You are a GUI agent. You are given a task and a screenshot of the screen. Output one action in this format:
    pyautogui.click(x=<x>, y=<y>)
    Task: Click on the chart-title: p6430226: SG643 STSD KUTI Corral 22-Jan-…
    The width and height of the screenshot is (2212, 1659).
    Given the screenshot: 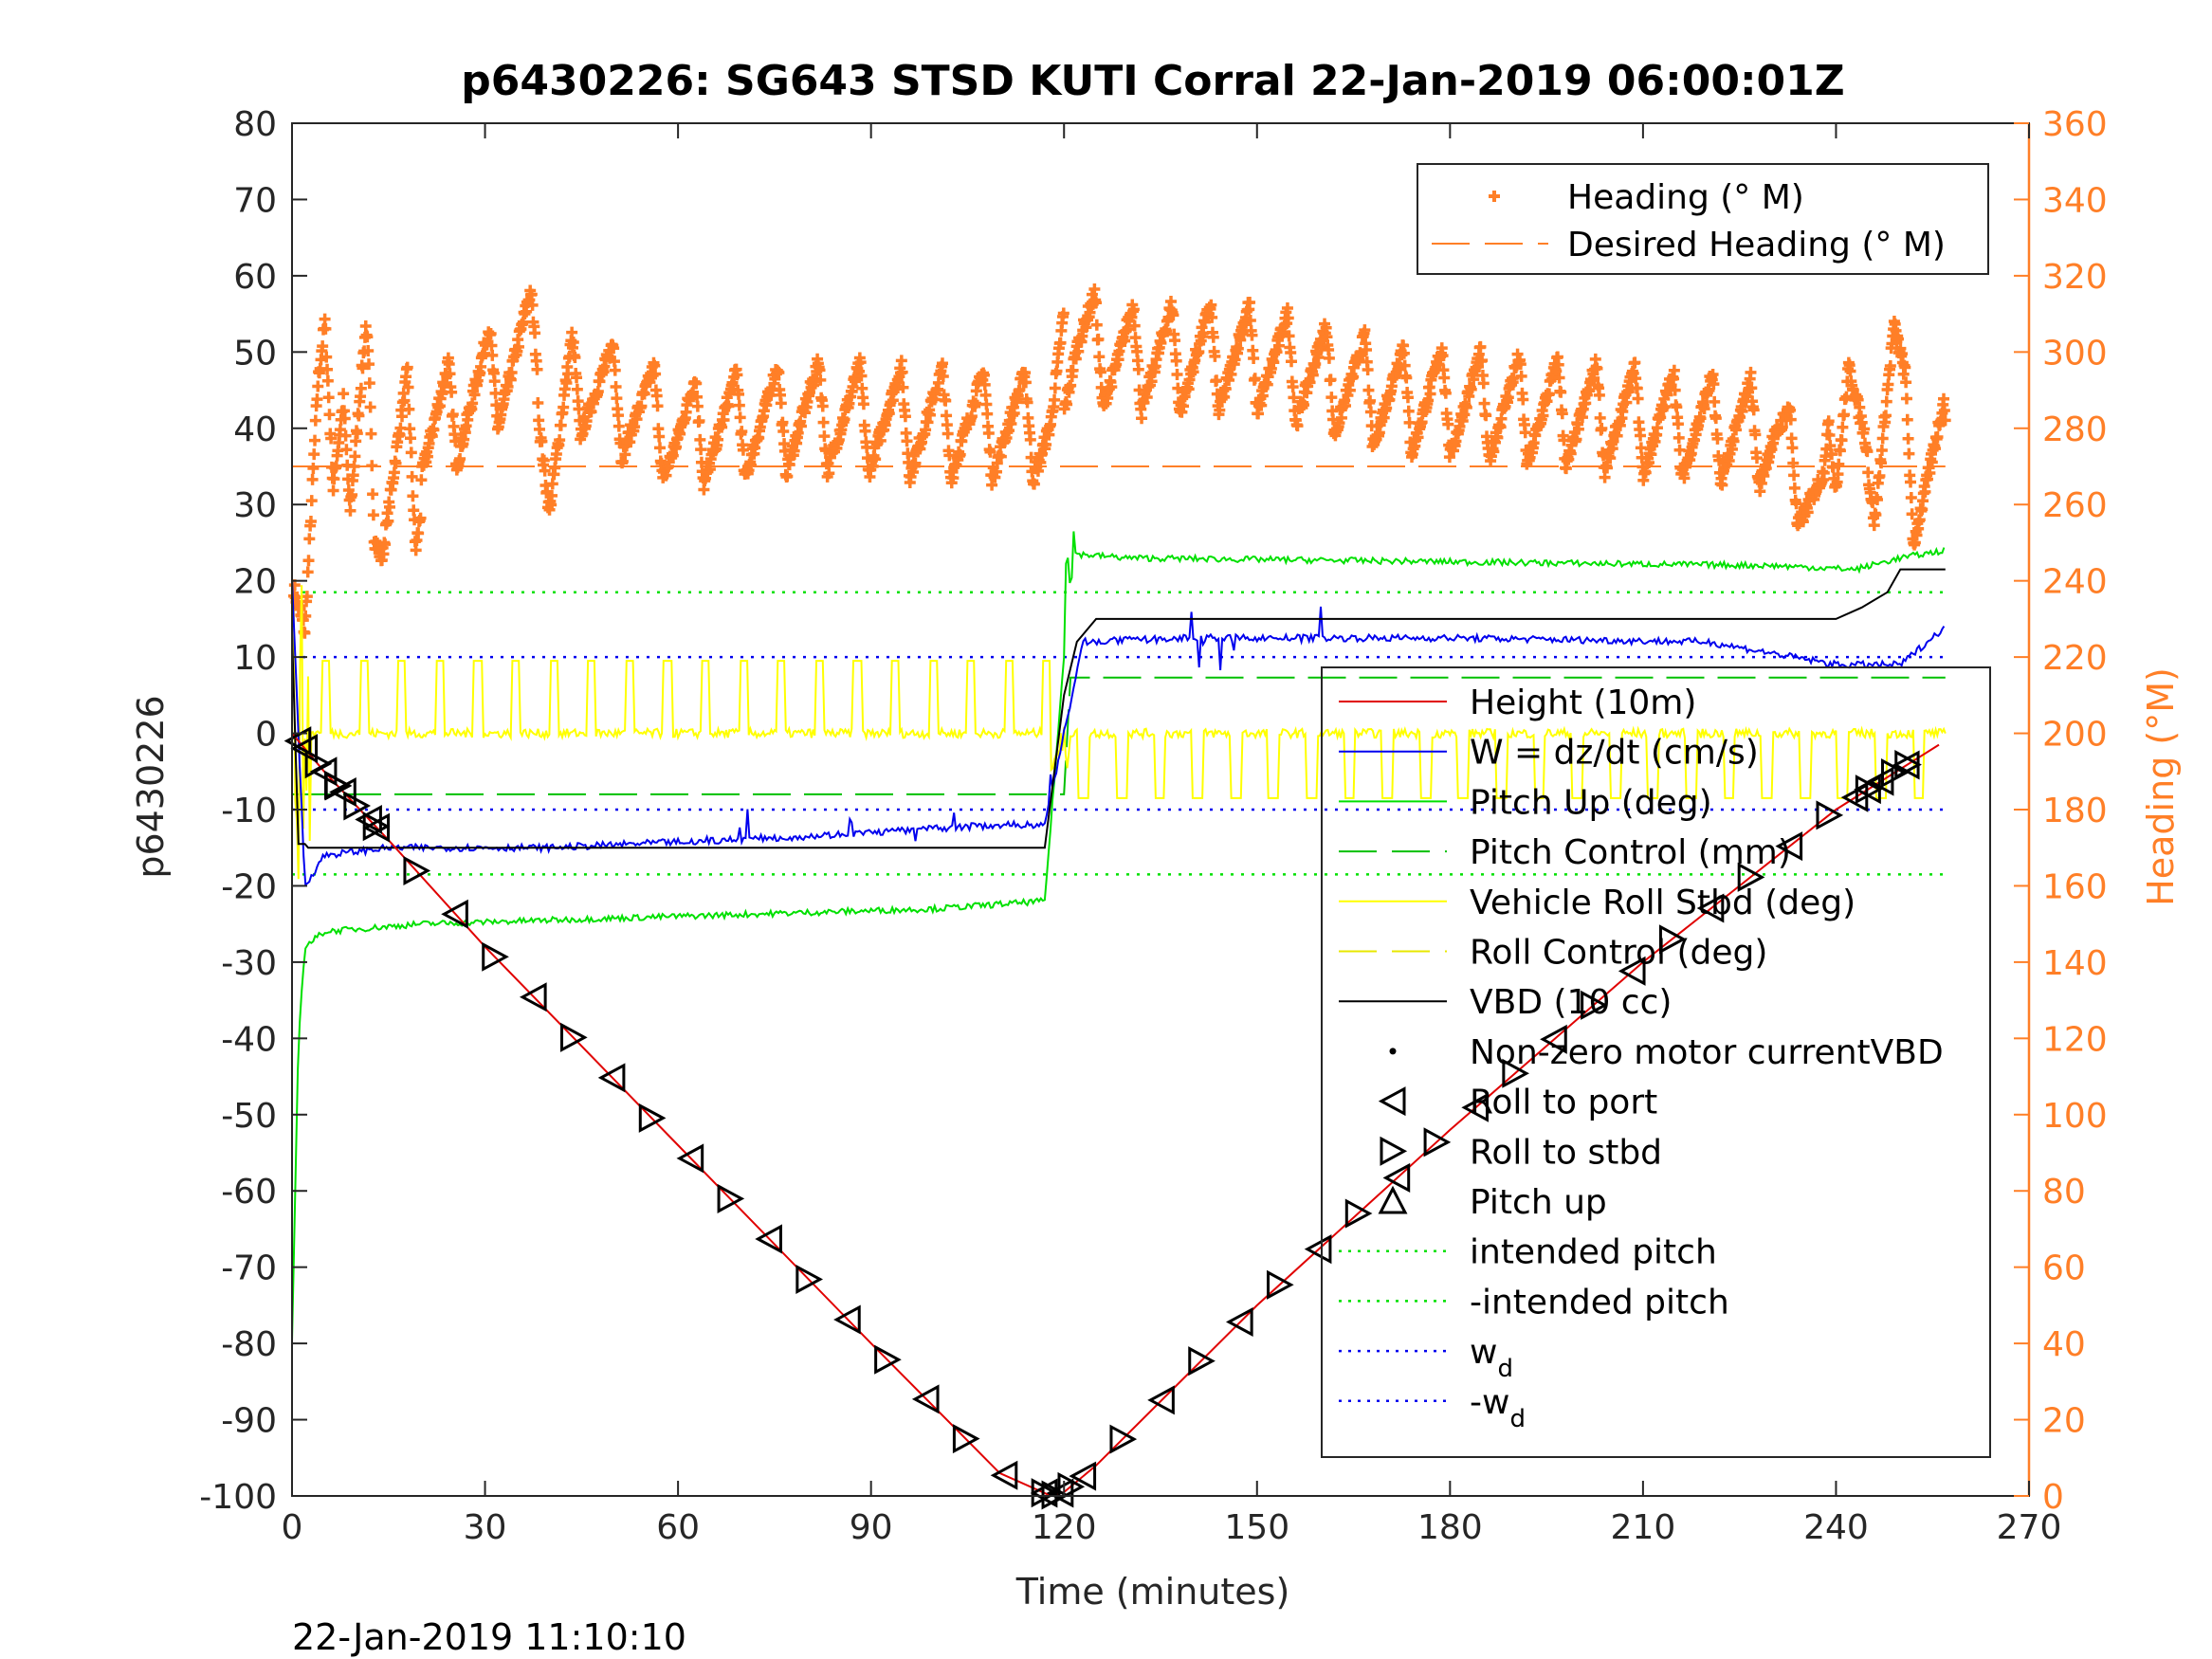 What is the action you would take?
    pyautogui.click(x=1152, y=81)
    